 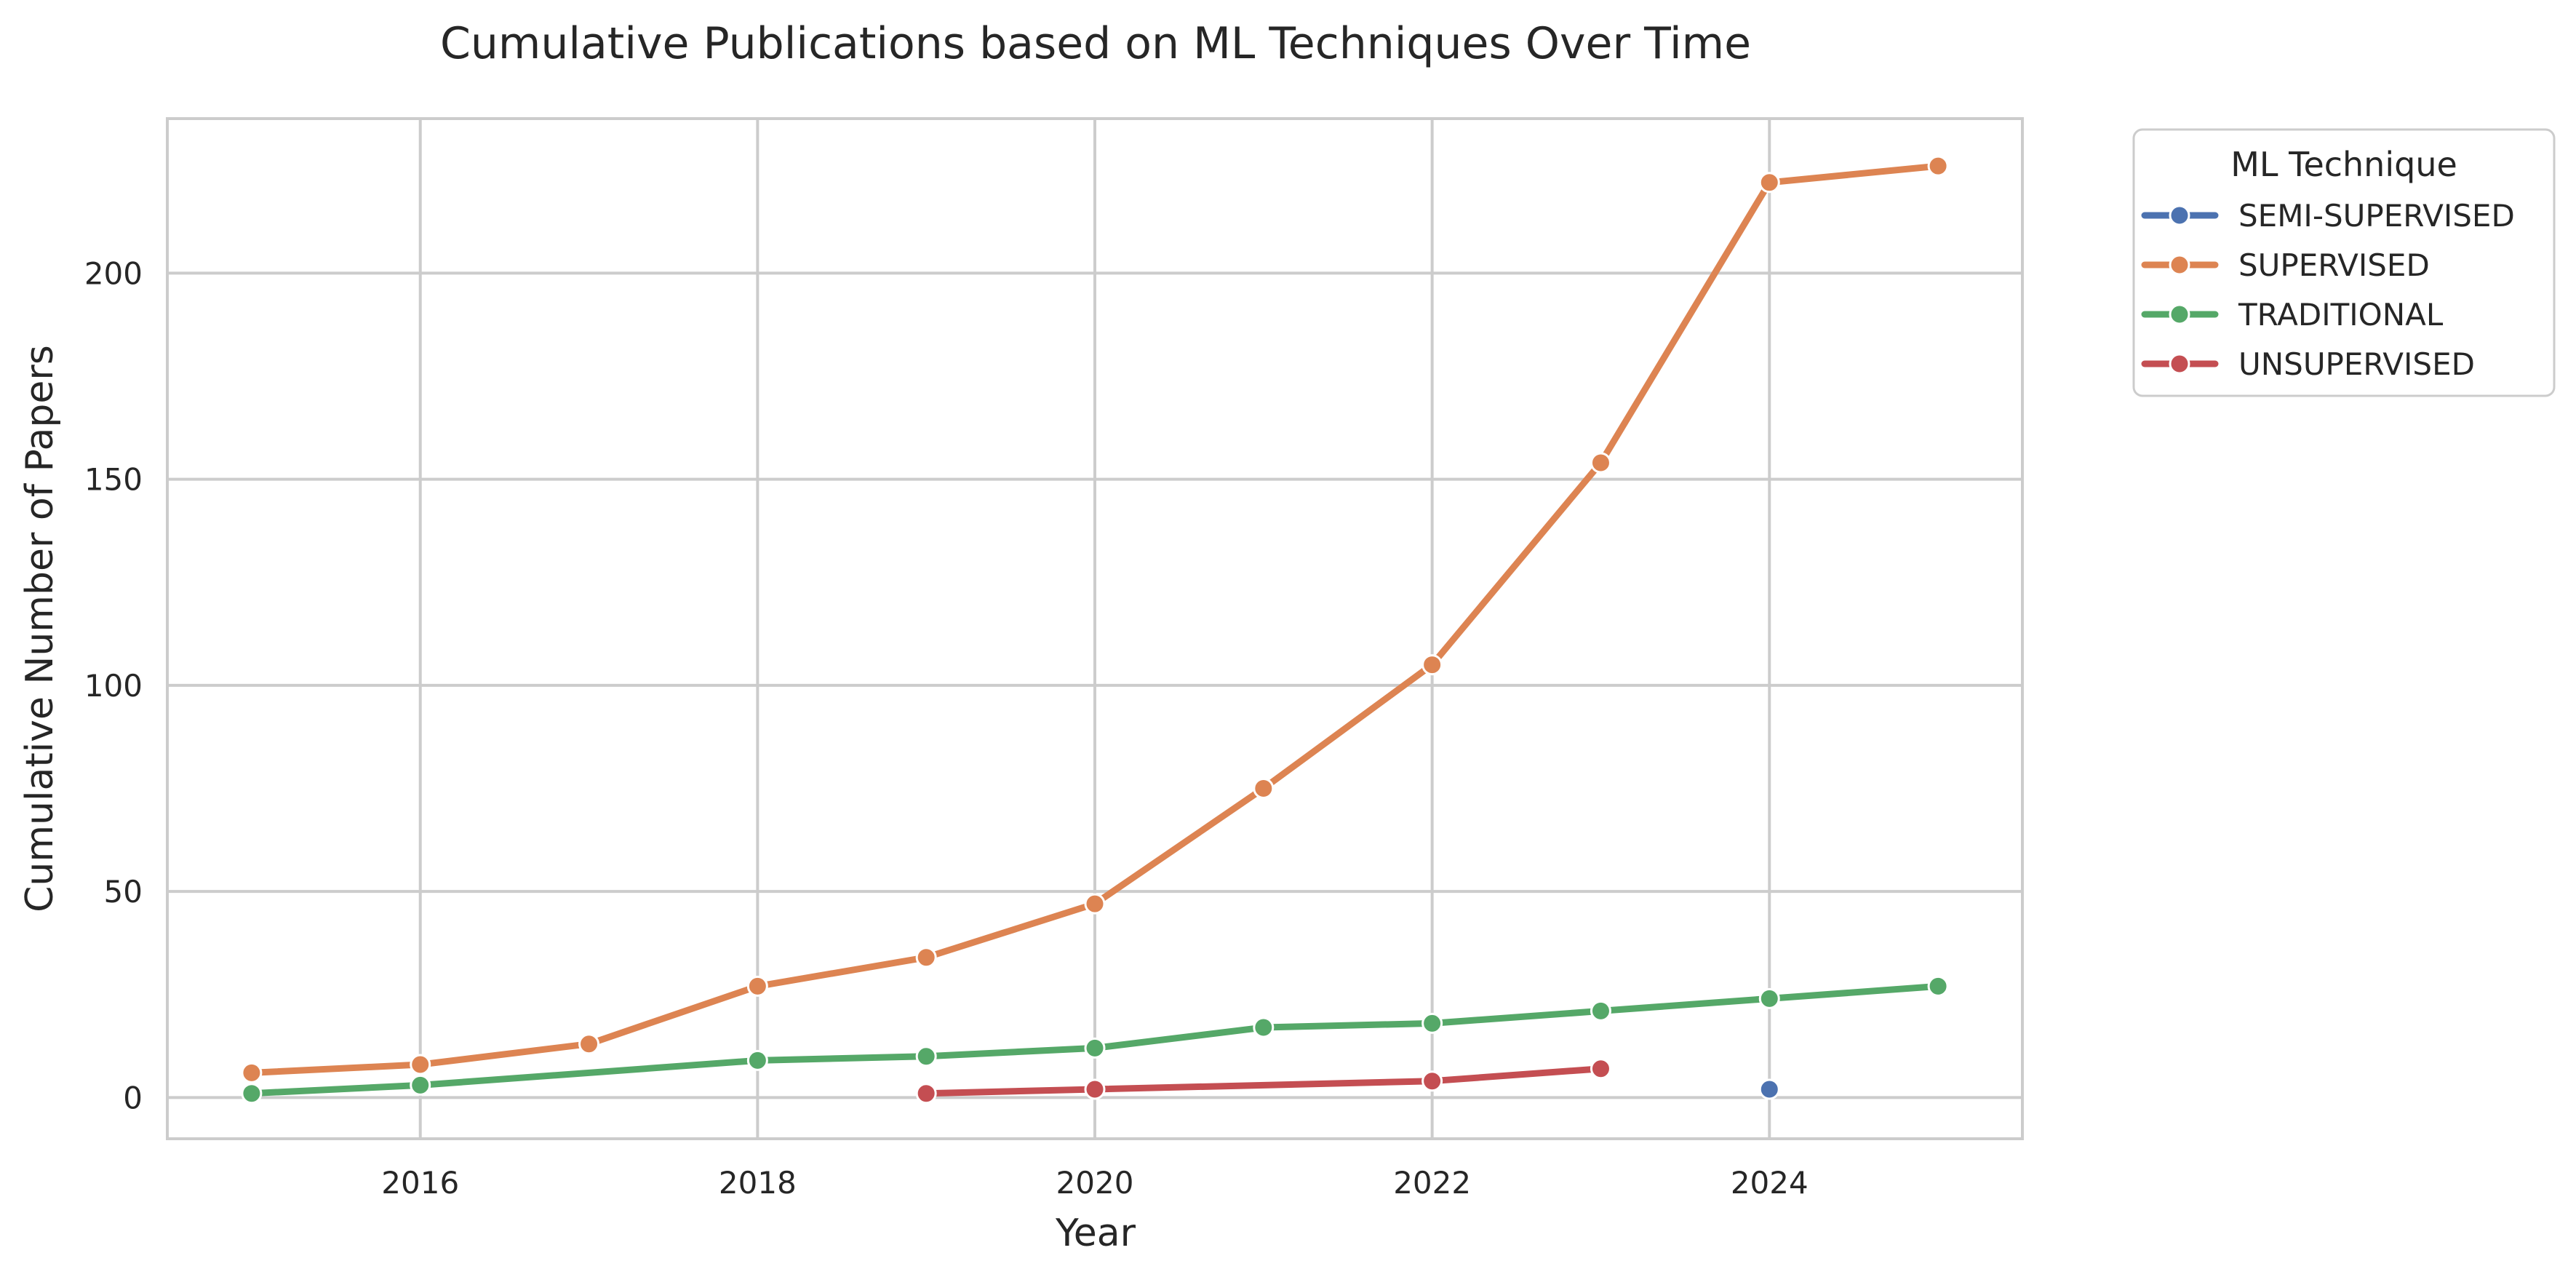 What do you see at coordinates (133, 1097) in the screenshot?
I see `y-tick-label: 0` at bounding box center [133, 1097].